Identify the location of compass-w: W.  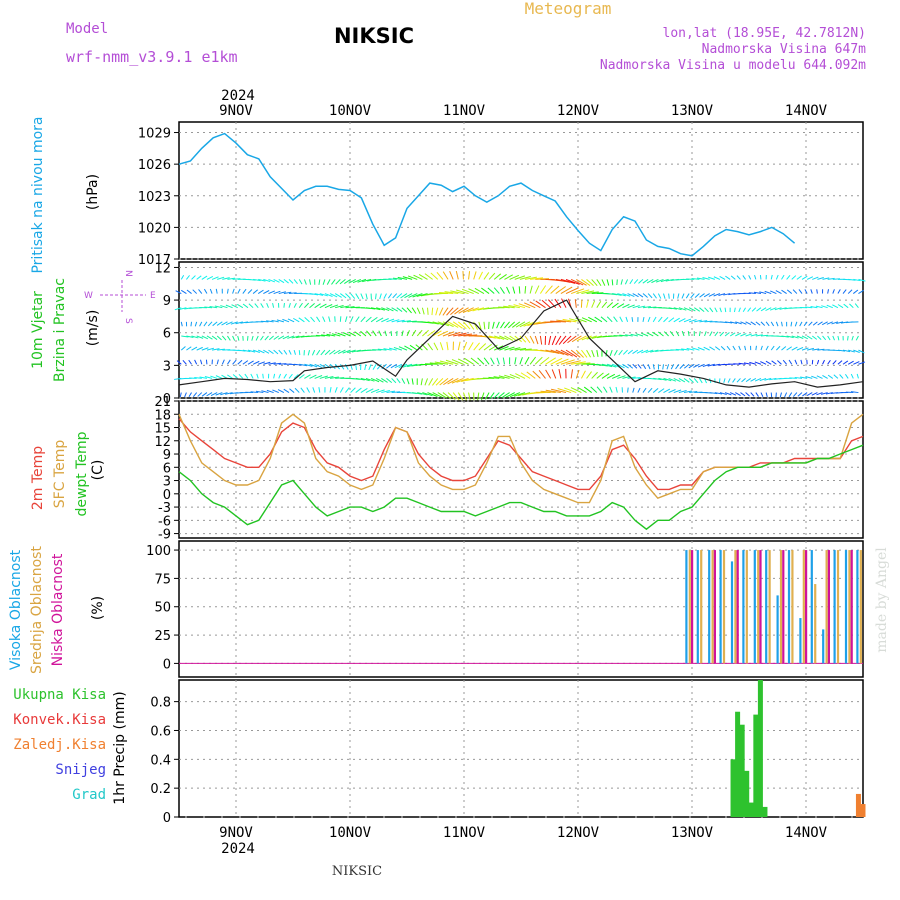
(88, 296).